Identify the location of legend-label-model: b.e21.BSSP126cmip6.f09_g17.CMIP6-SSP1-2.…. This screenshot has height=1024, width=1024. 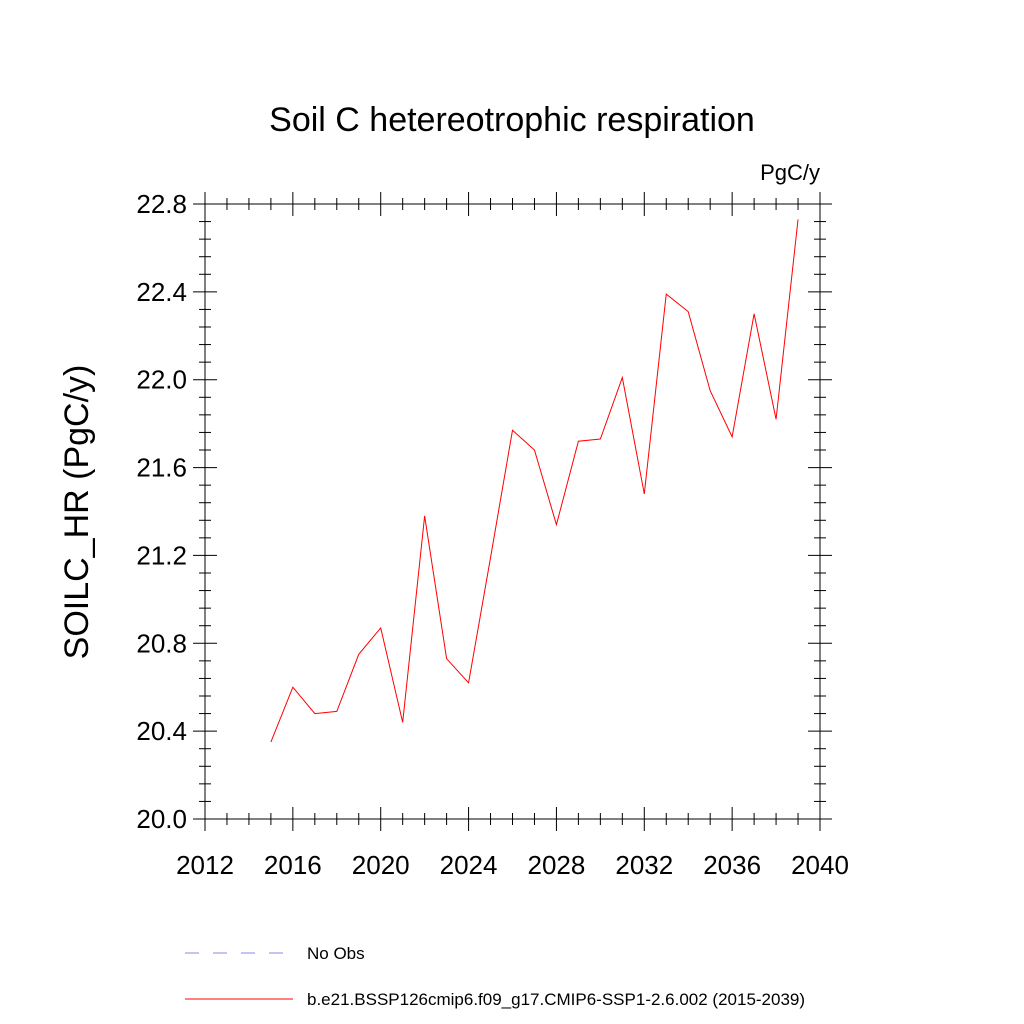
(556, 999).